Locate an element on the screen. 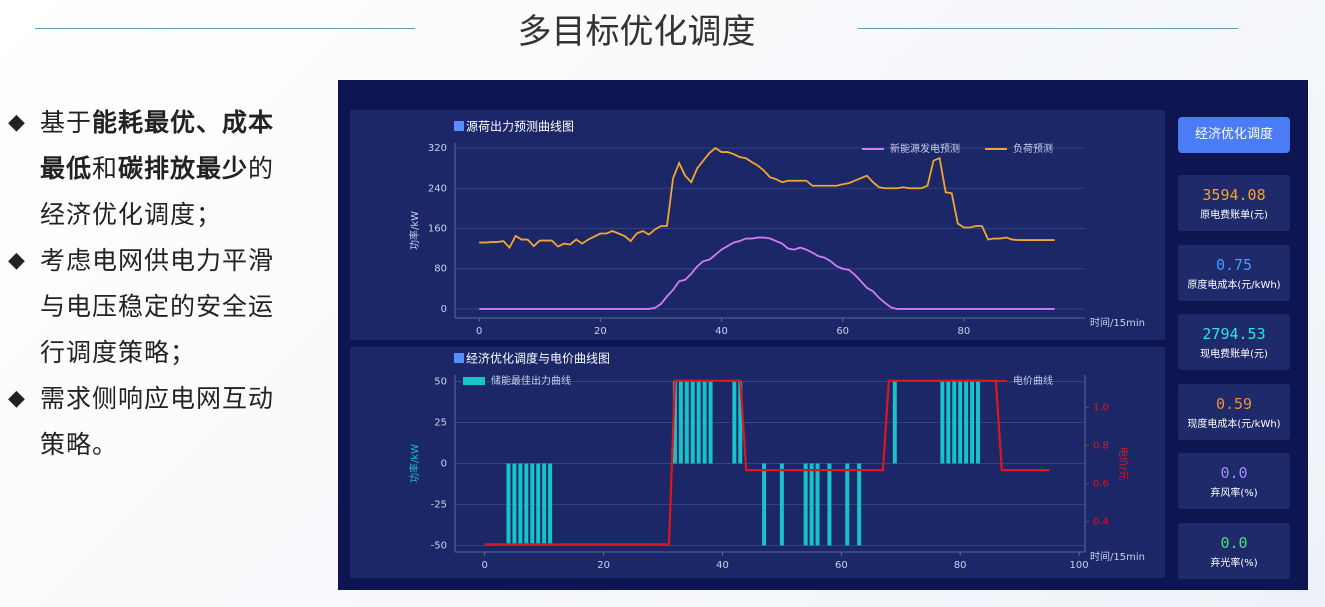  text: 需求侧响应电网互动策略。 is located at coordinates (157, 421).